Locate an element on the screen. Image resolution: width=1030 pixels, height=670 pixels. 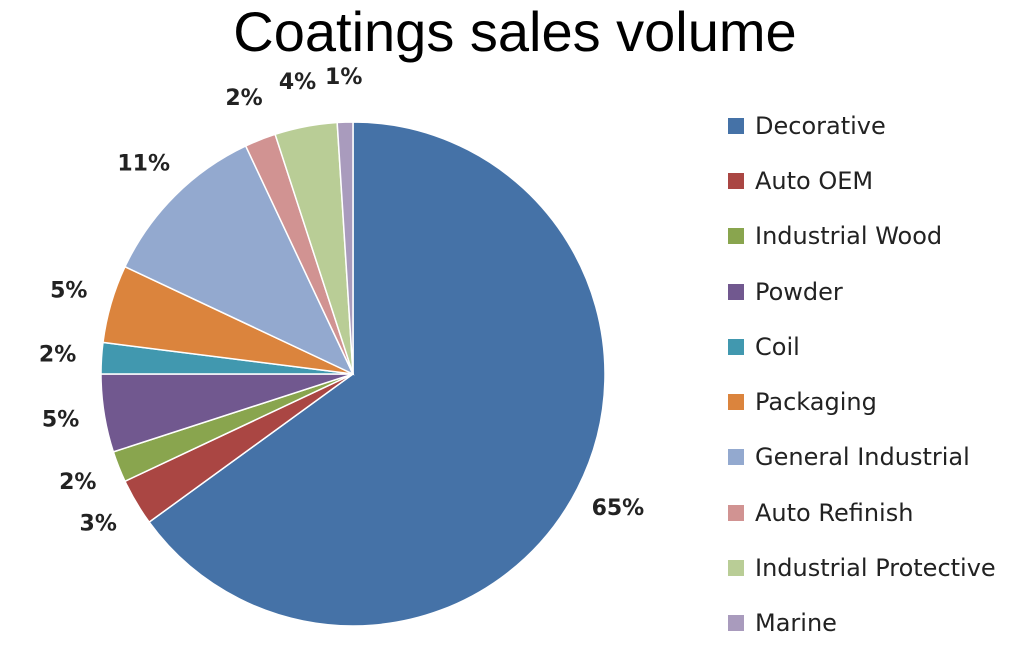
chart-title: Coatings sales volume is located at coordinates (515, 31).